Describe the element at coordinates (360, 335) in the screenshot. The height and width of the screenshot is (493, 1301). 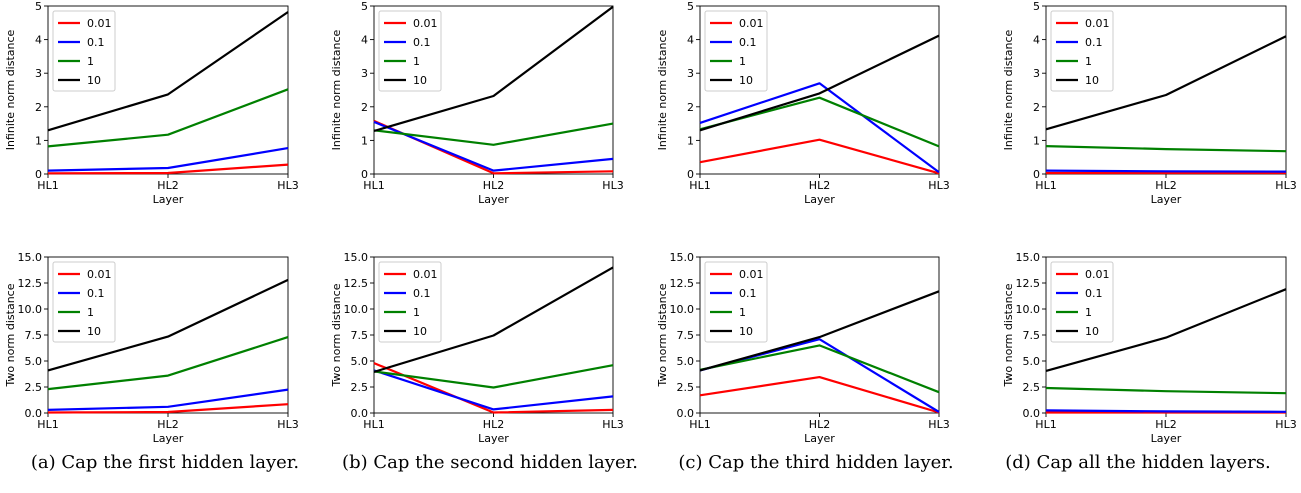
I see `y-tick-label: 7.5` at that location.